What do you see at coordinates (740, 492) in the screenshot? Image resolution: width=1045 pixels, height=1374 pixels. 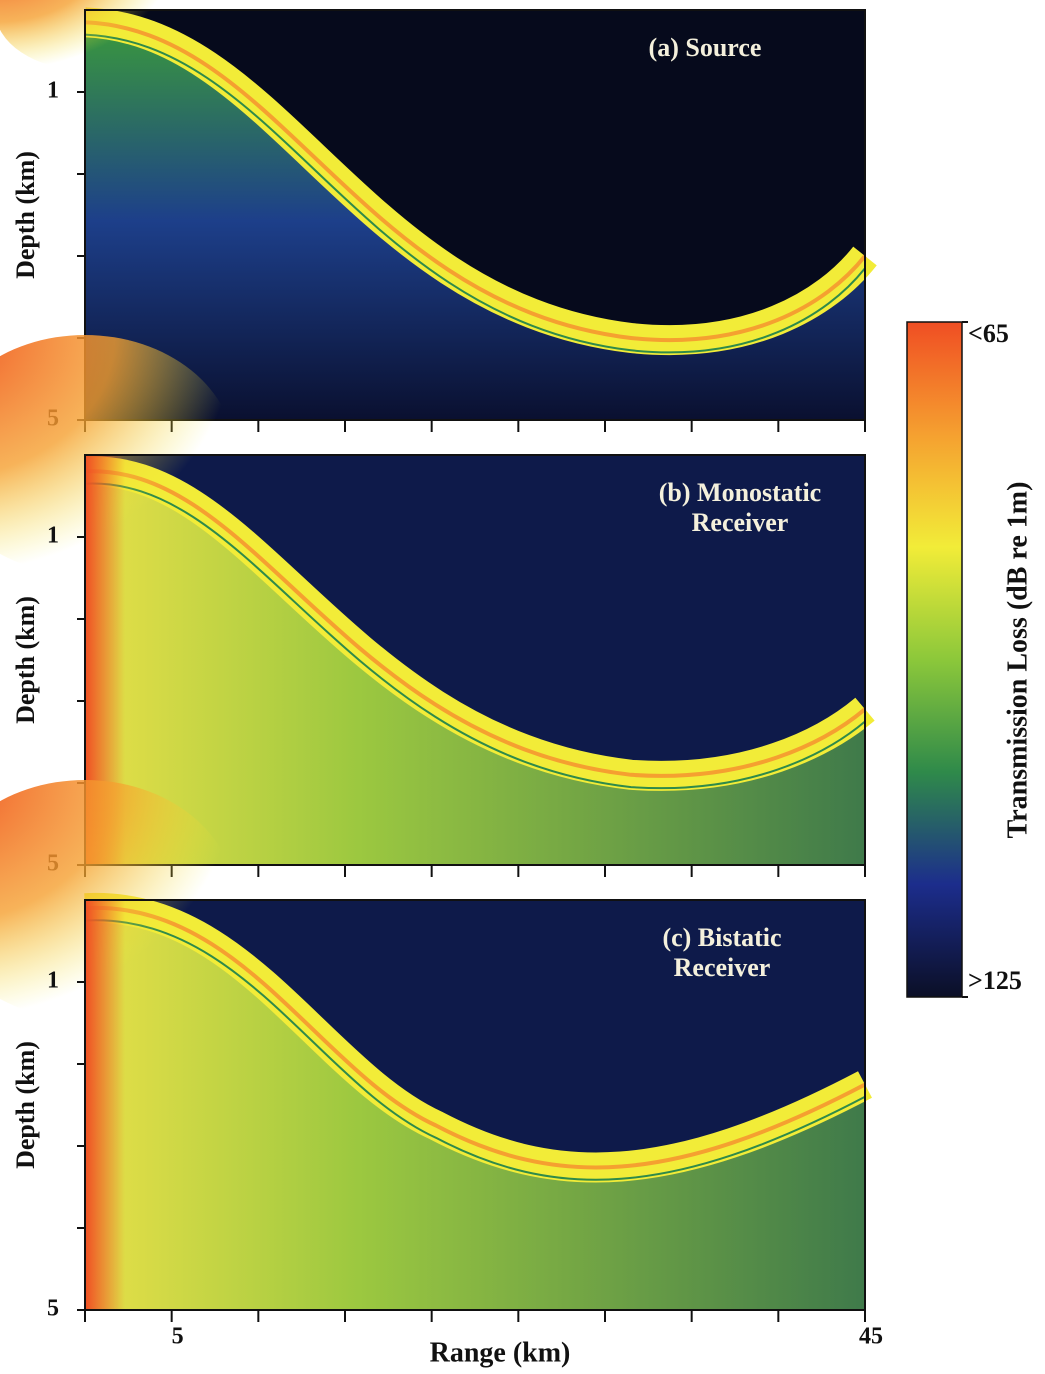 I see `panel-title: (b) Monostatic` at bounding box center [740, 492].